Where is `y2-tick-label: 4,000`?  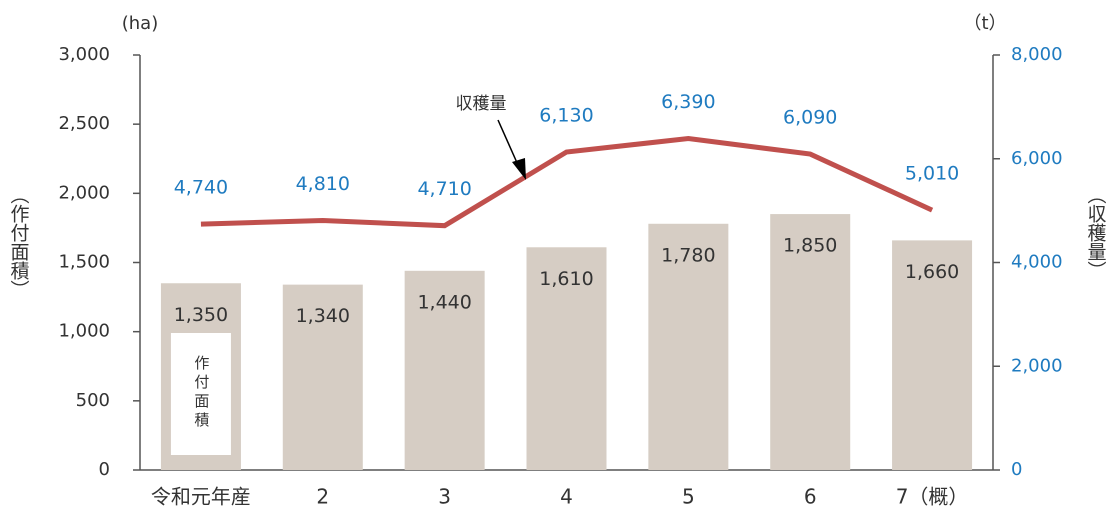 y2-tick-label: 4,000 is located at coordinates (1037, 262).